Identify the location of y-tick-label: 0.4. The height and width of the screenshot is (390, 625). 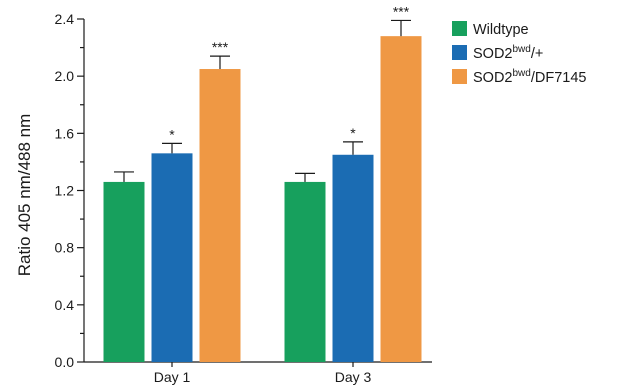
(65, 305).